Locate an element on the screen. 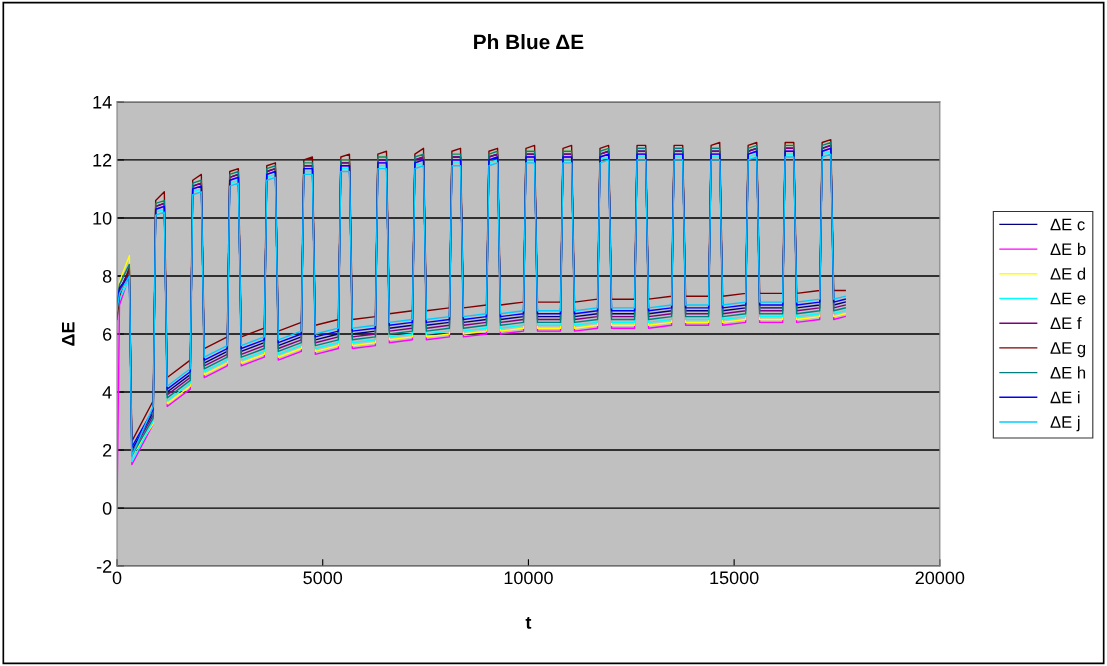  y-tick-label: 6 is located at coordinates (107, 334).